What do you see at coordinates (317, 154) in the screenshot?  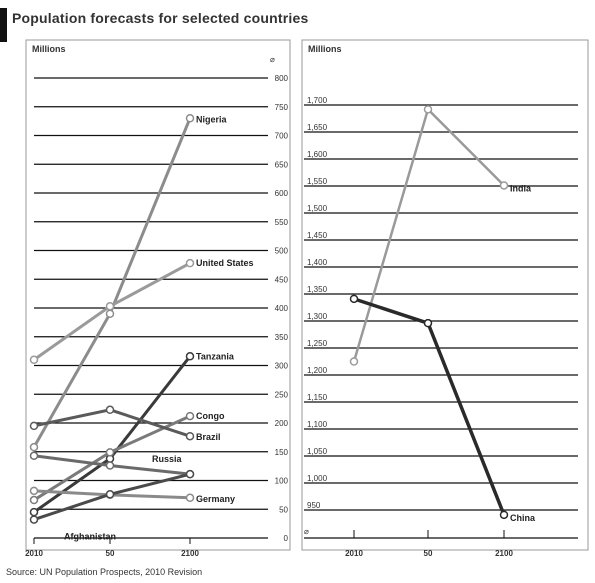 I see `right-y-tick-1,600: 1,600` at bounding box center [317, 154].